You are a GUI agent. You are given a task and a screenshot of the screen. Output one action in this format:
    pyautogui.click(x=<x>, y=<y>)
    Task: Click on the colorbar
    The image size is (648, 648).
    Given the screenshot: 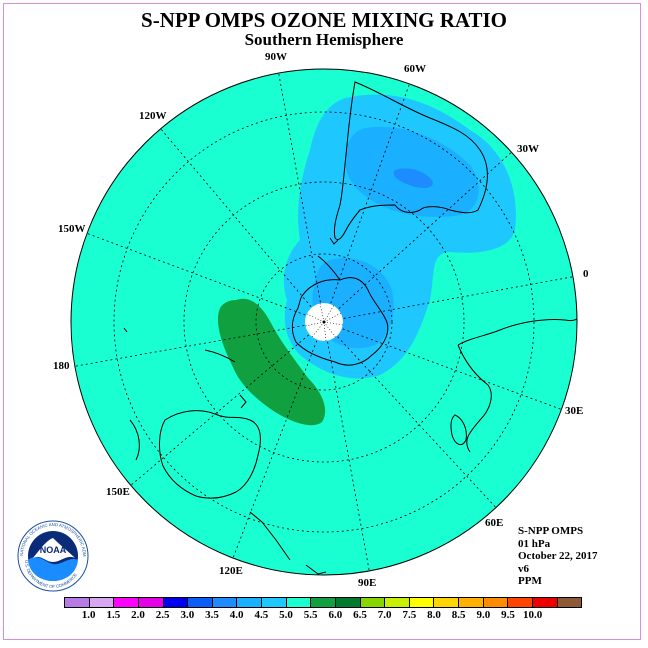 What is the action you would take?
    pyautogui.click(x=323, y=602)
    